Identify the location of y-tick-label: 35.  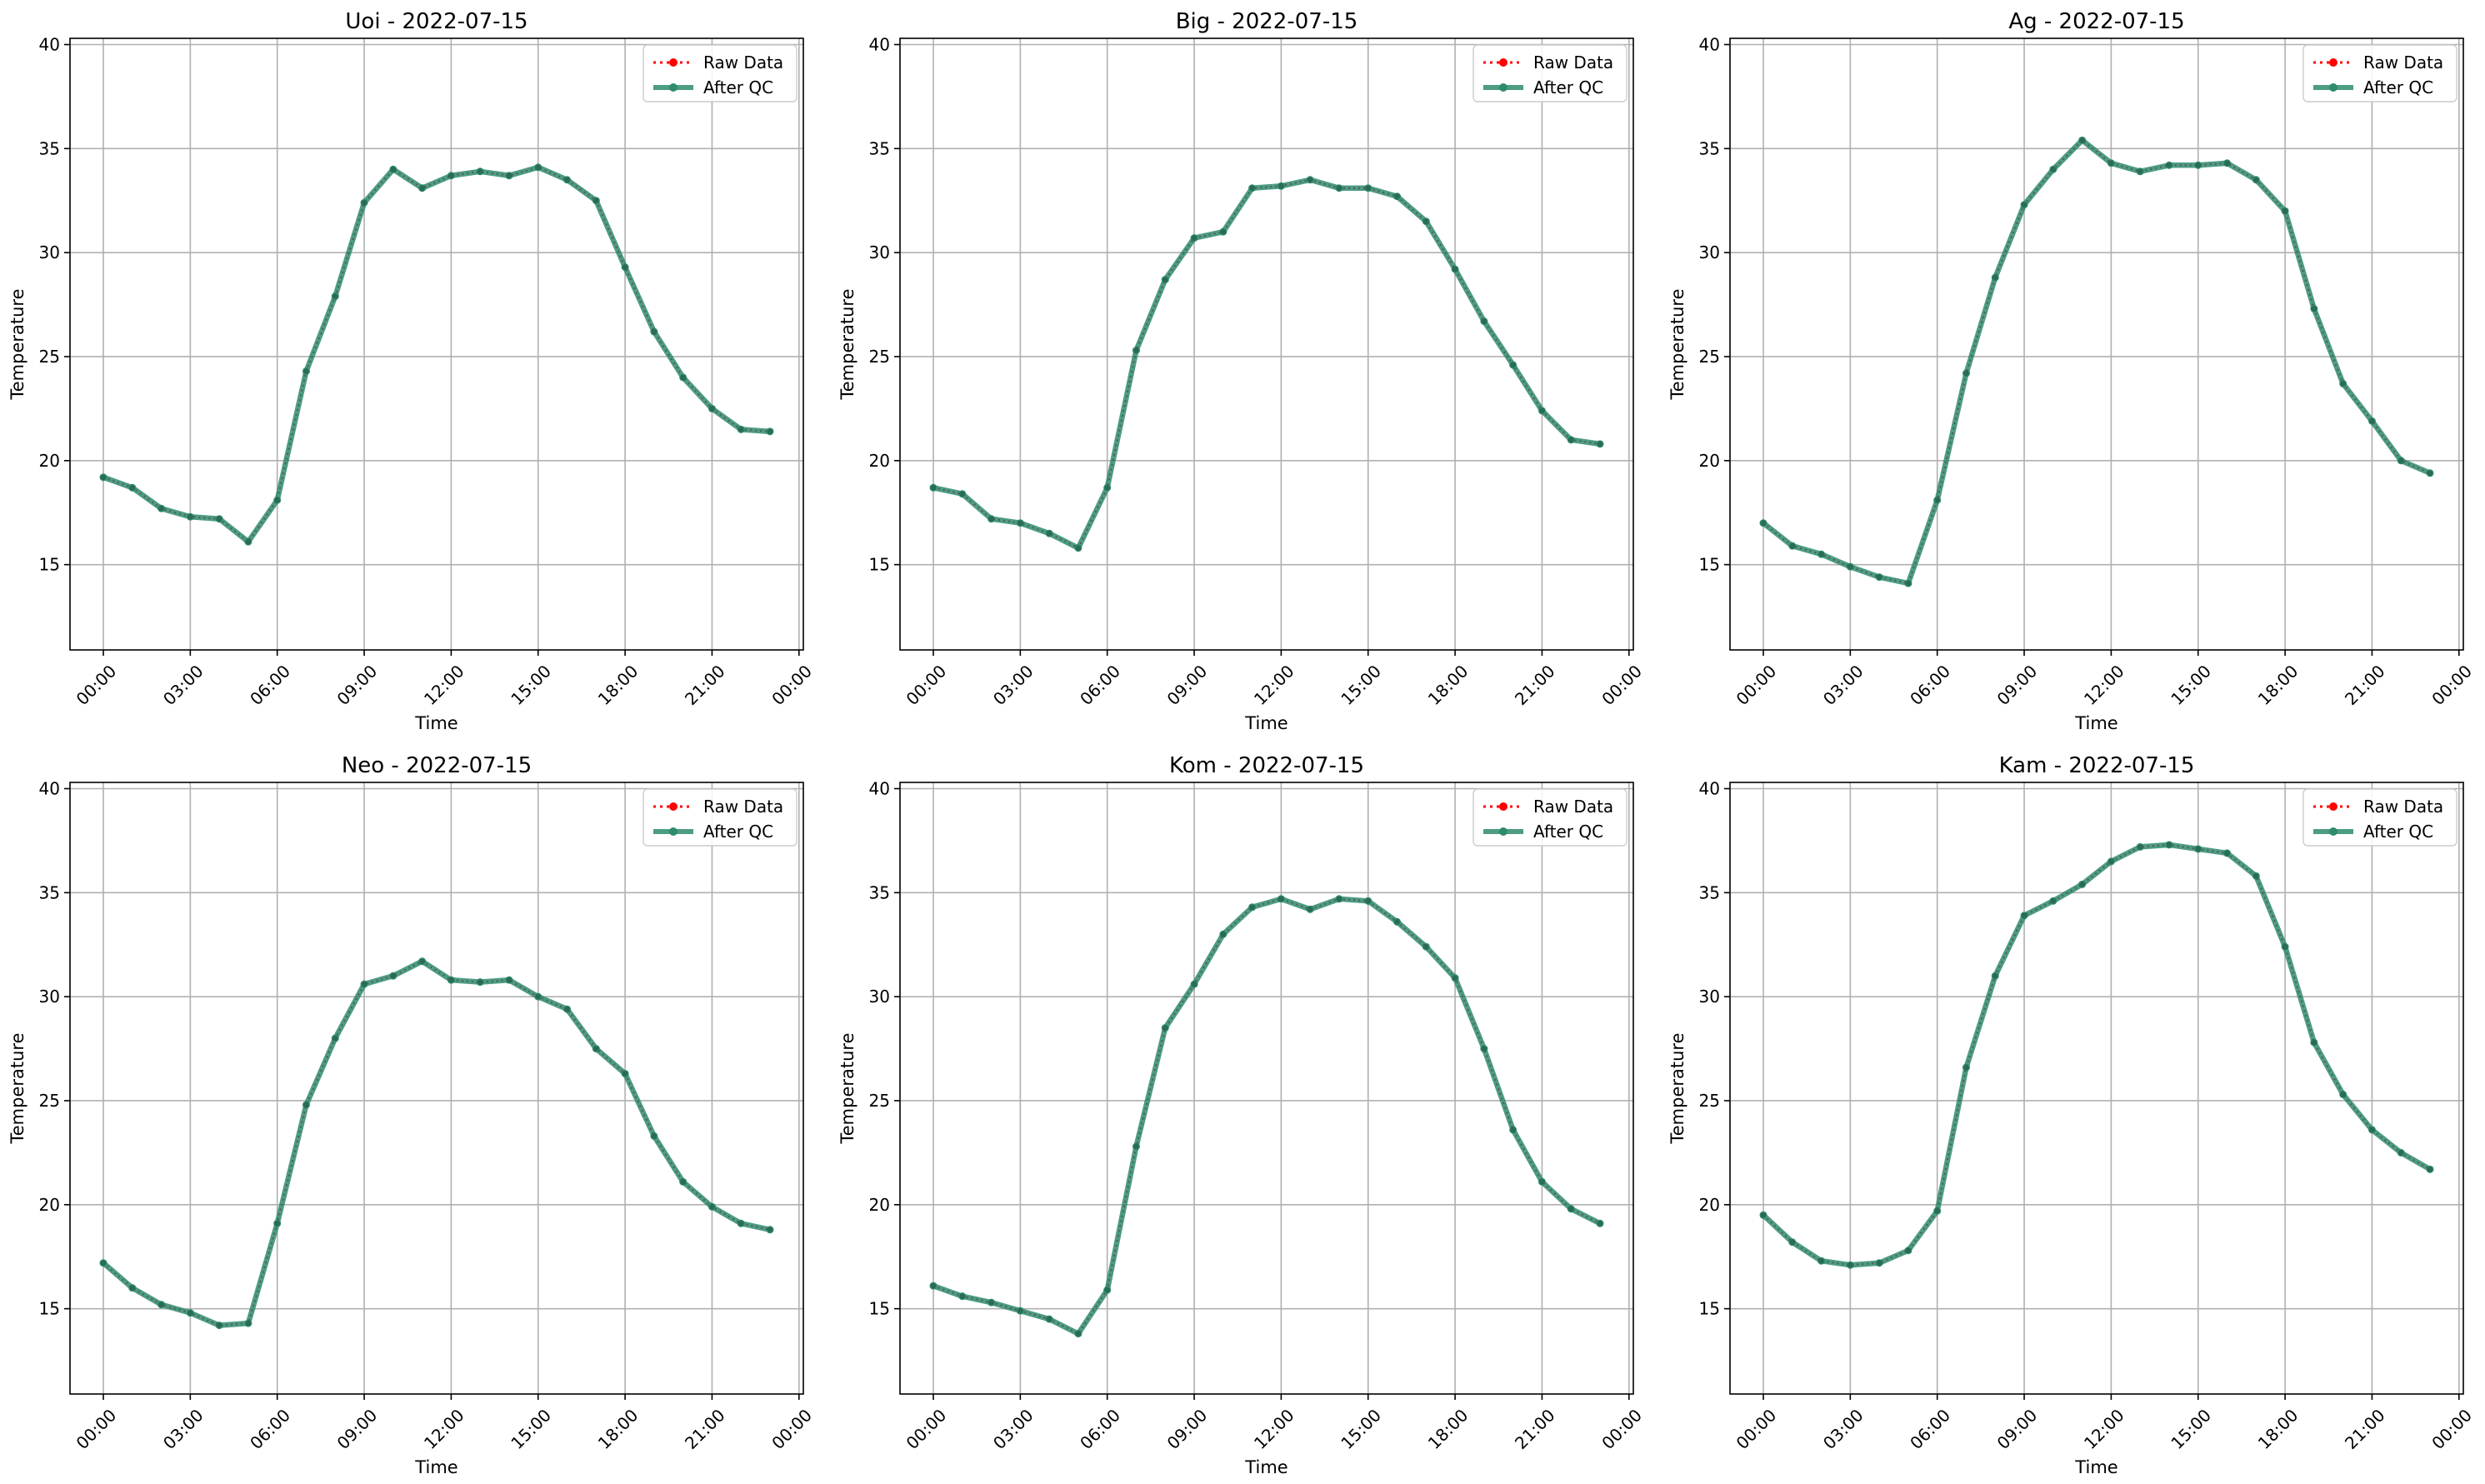
(879, 892).